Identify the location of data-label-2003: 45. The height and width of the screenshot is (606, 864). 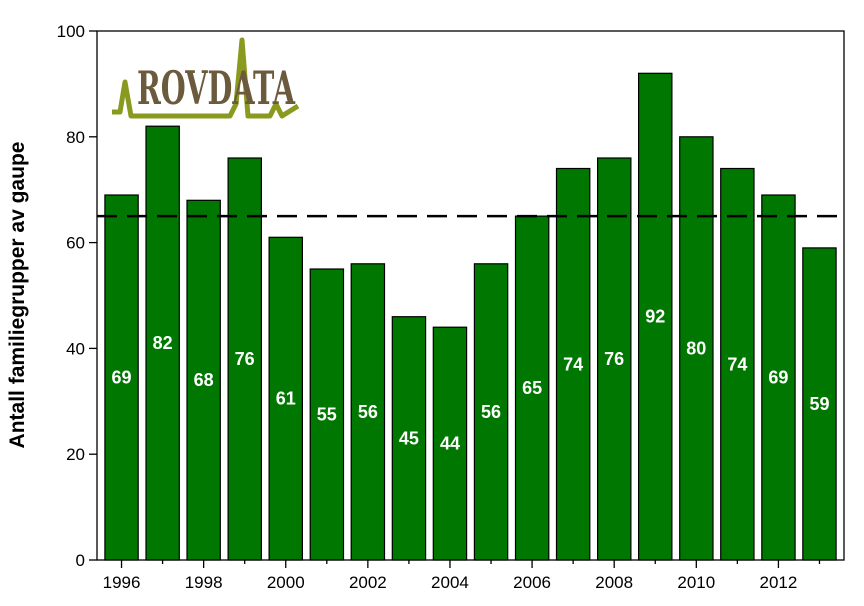
(409, 438).